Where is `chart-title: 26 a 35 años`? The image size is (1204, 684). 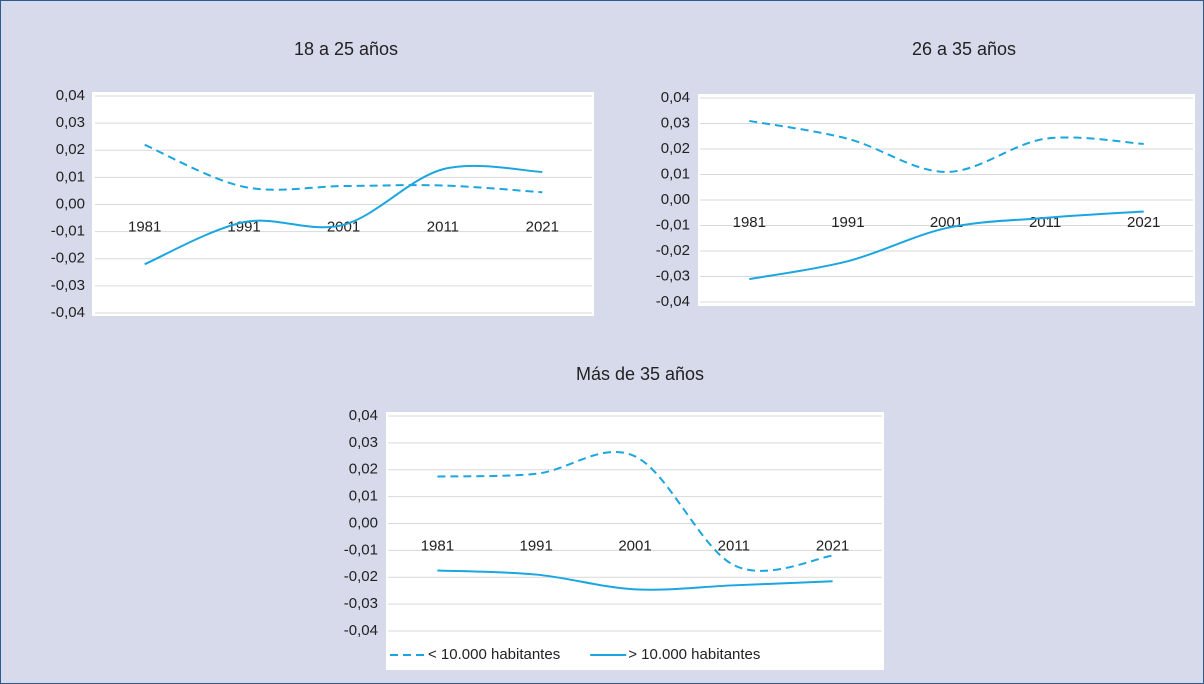 chart-title: 26 a 35 años is located at coordinates (964, 49).